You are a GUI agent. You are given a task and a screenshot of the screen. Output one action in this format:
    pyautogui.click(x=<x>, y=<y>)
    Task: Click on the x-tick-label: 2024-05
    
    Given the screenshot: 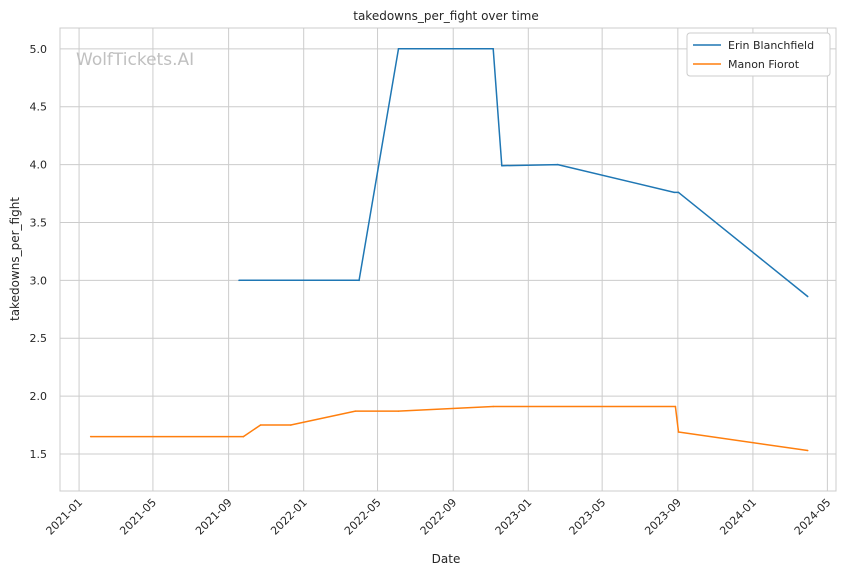 What is the action you would take?
    pyautogui.click(x=813, y=517)
    